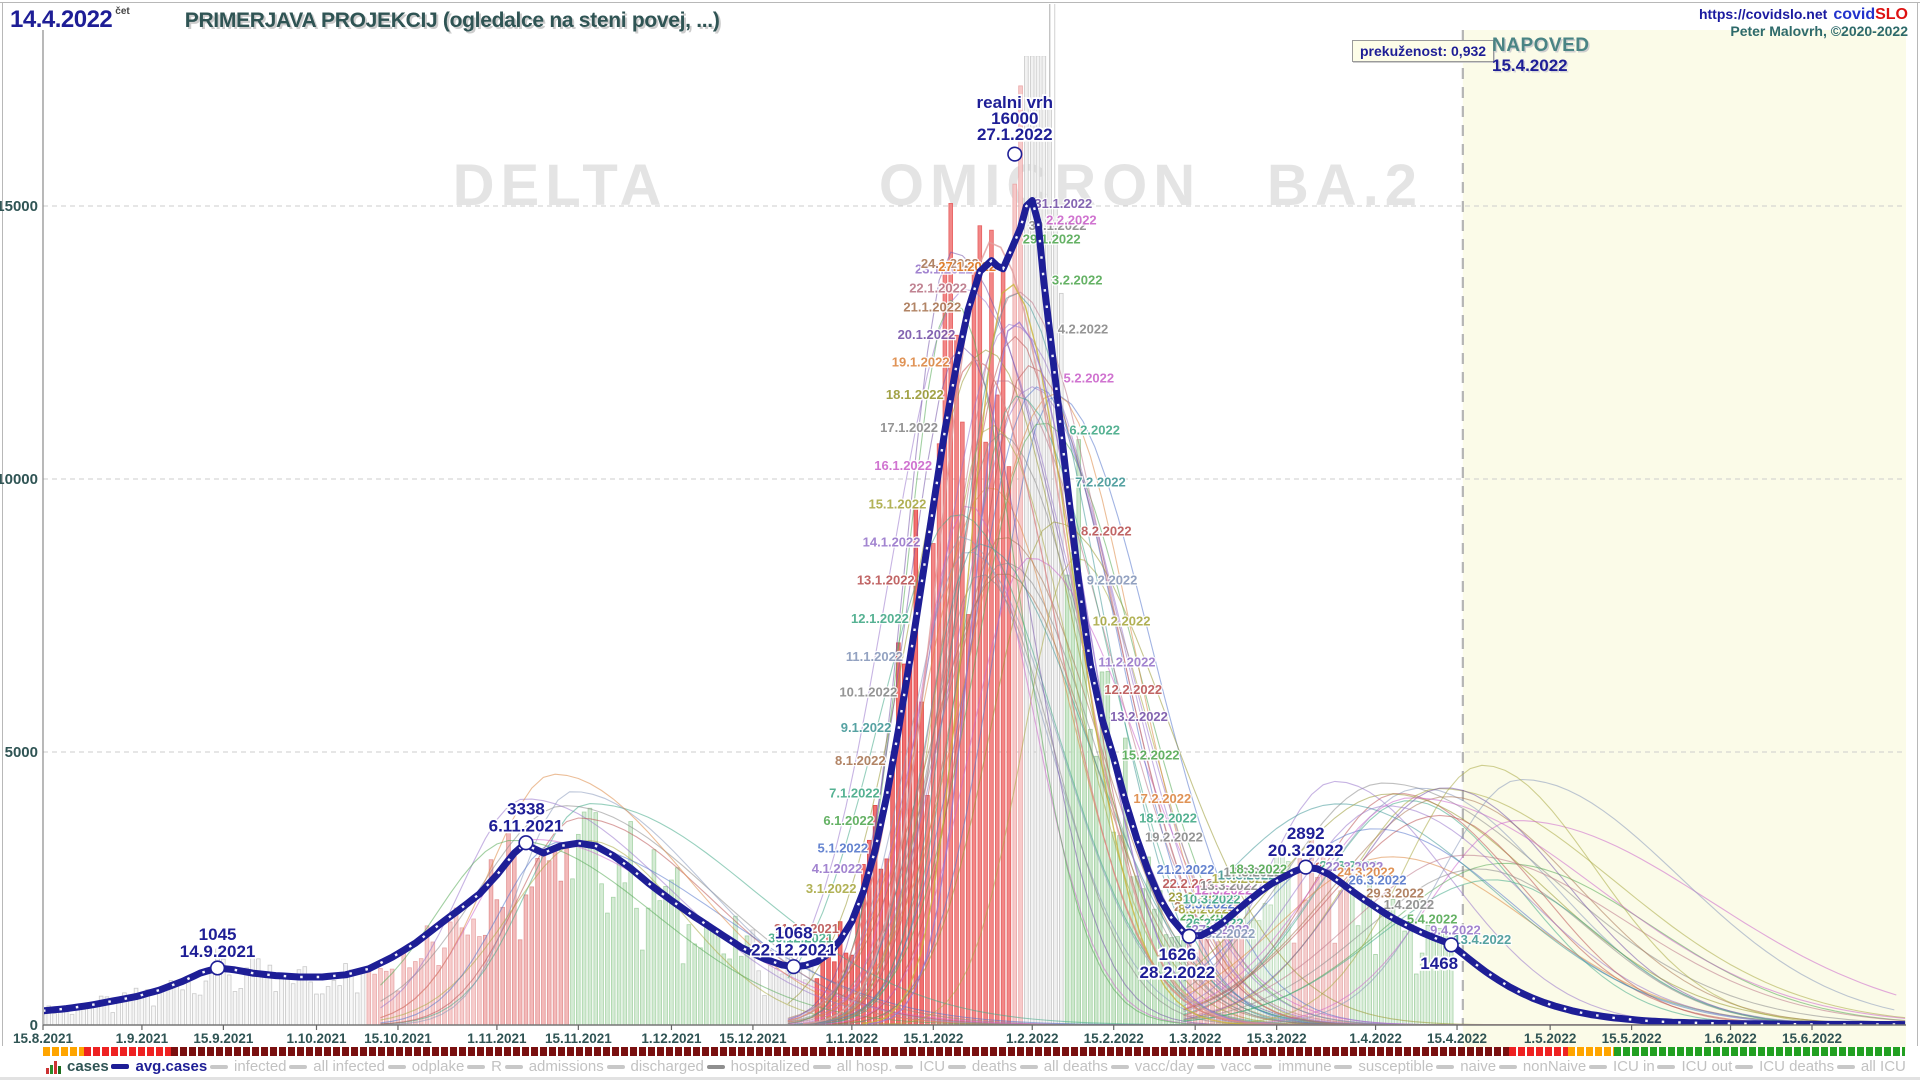 The width and height of the screenshot is (1920, 1080). I want to click on svg-text: 2892, so click(1306, 833).